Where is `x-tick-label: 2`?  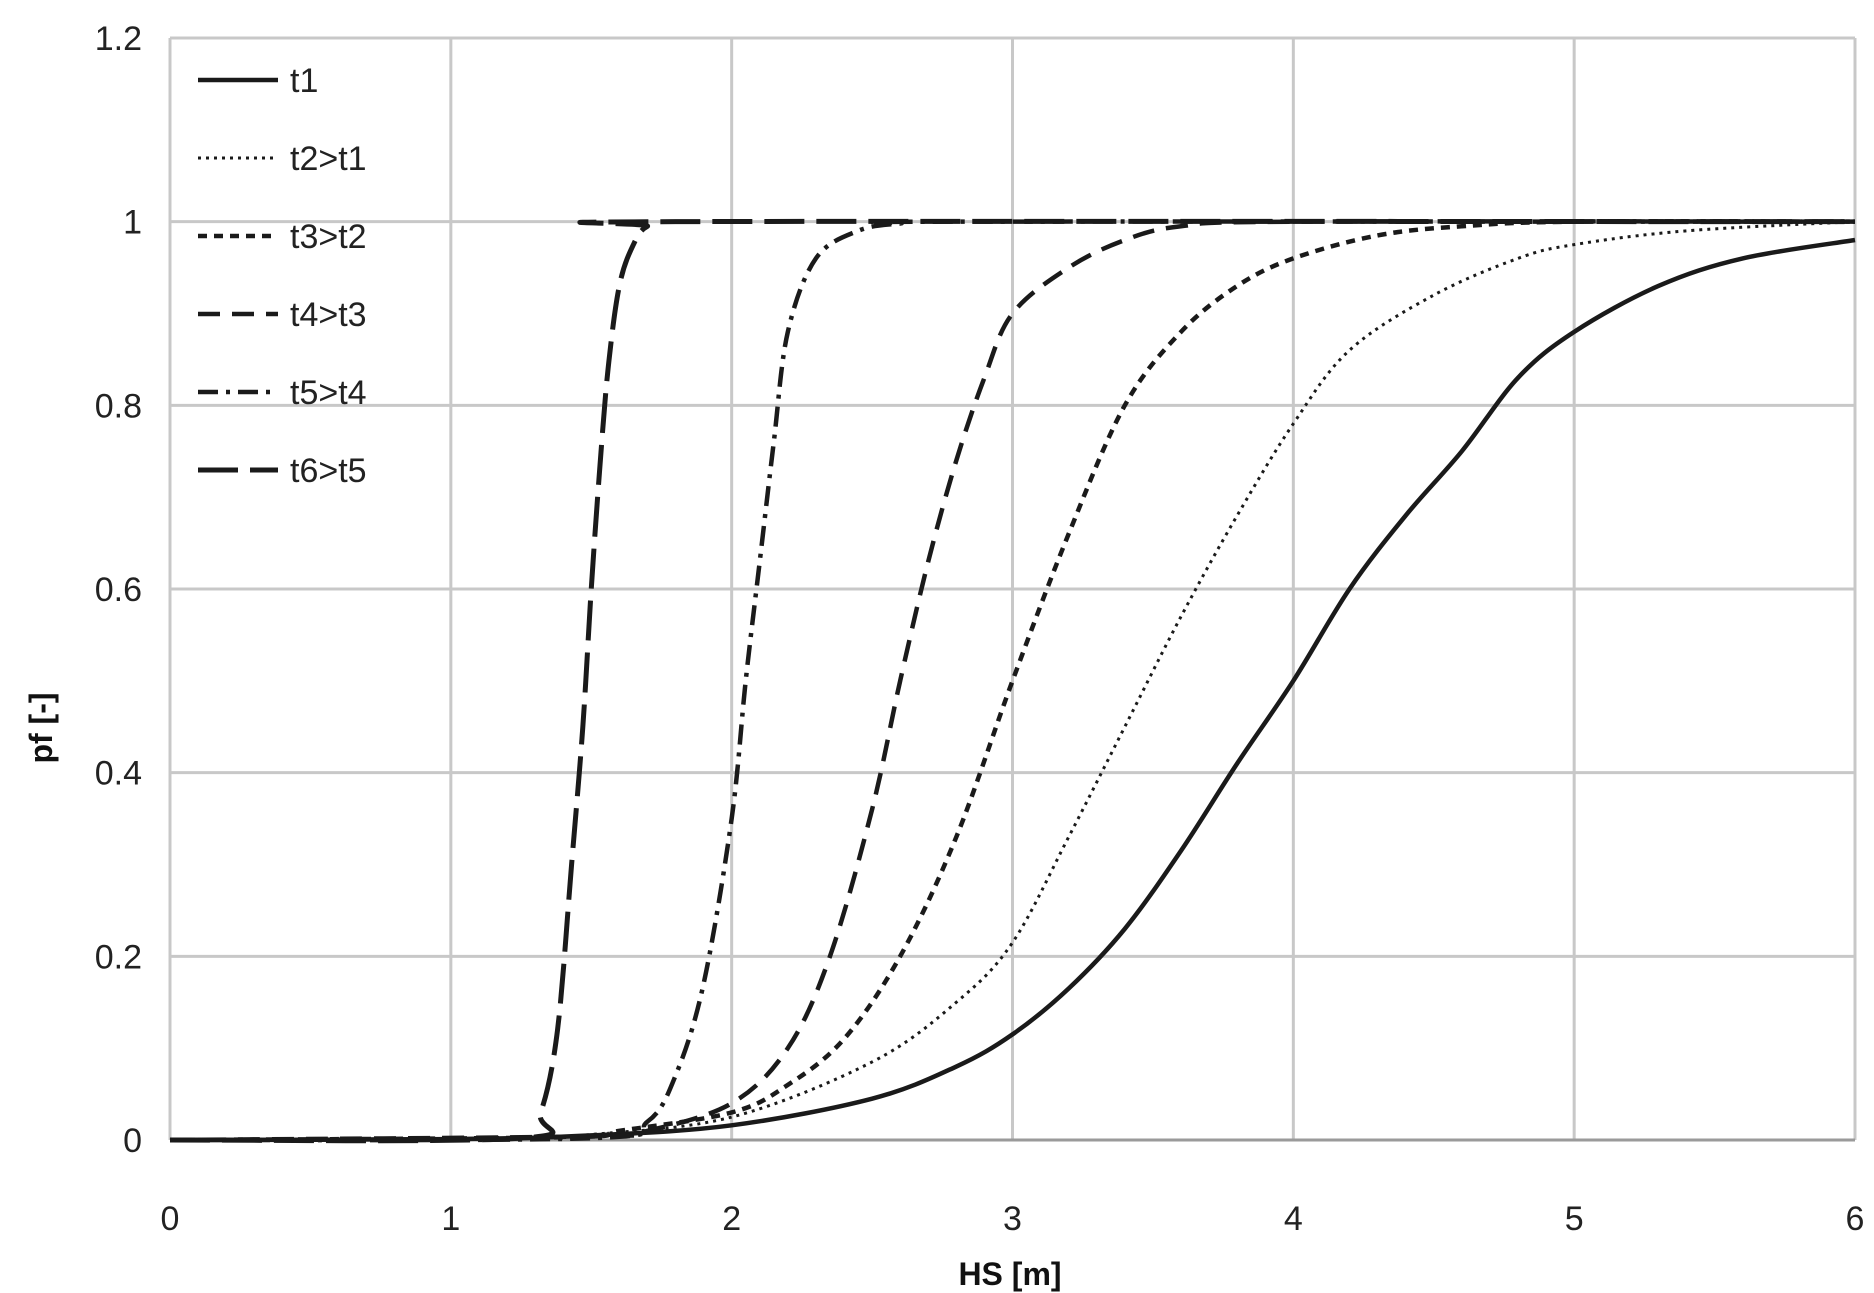 x-tick-label: 2 is located at coordinates (731, 1219).